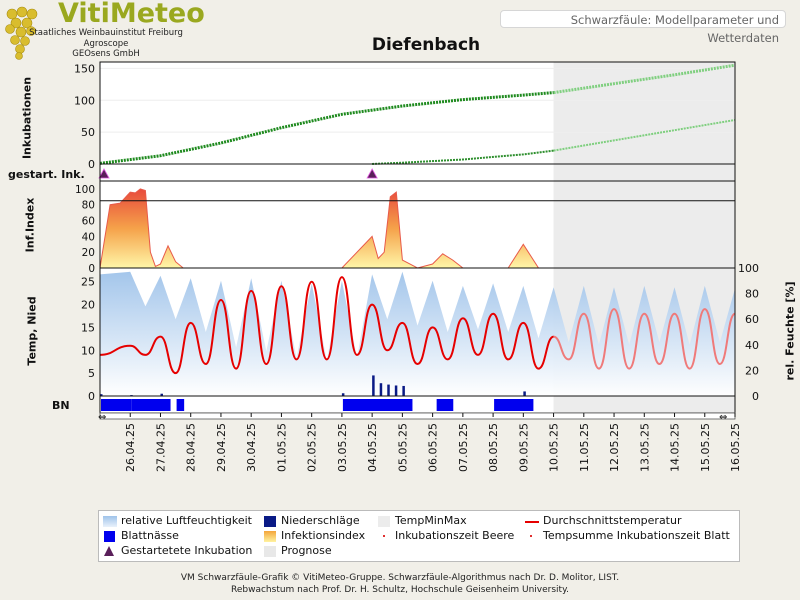  I want to click on inf-tick-label: 100, so click(85, 190).